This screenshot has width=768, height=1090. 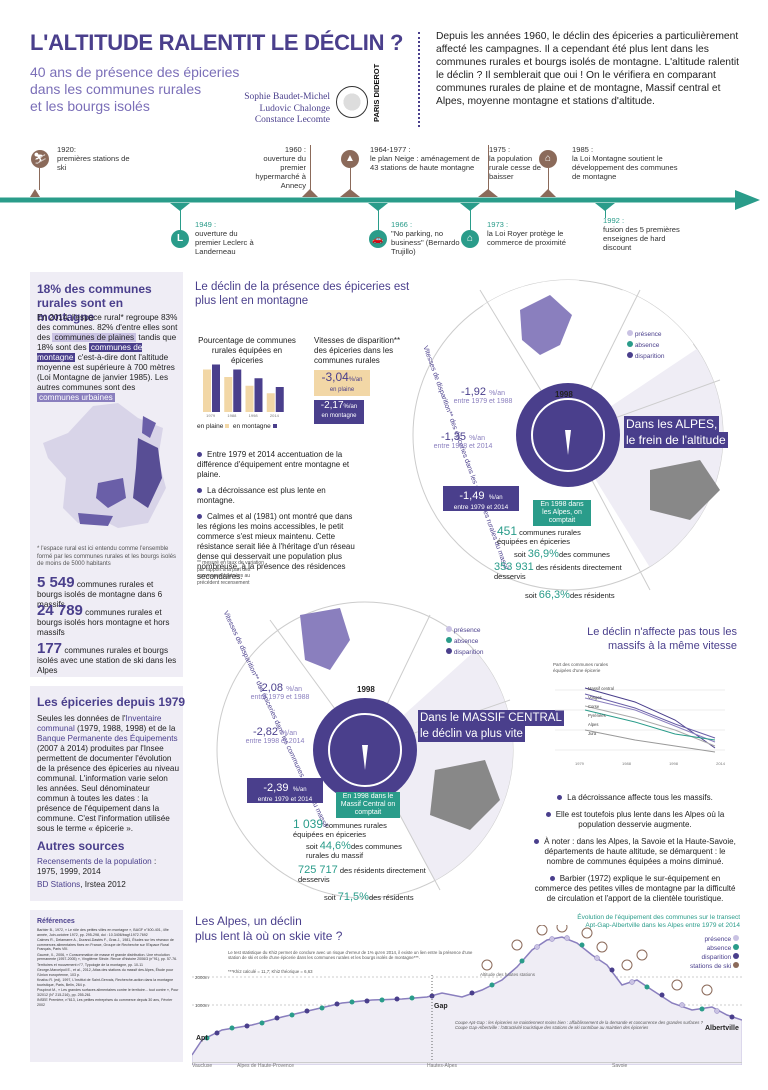 What do you see at coordinates (206, 224) in the screenshot?
I see `timeline-year: 1949 :` at bounding box center [206, 224].